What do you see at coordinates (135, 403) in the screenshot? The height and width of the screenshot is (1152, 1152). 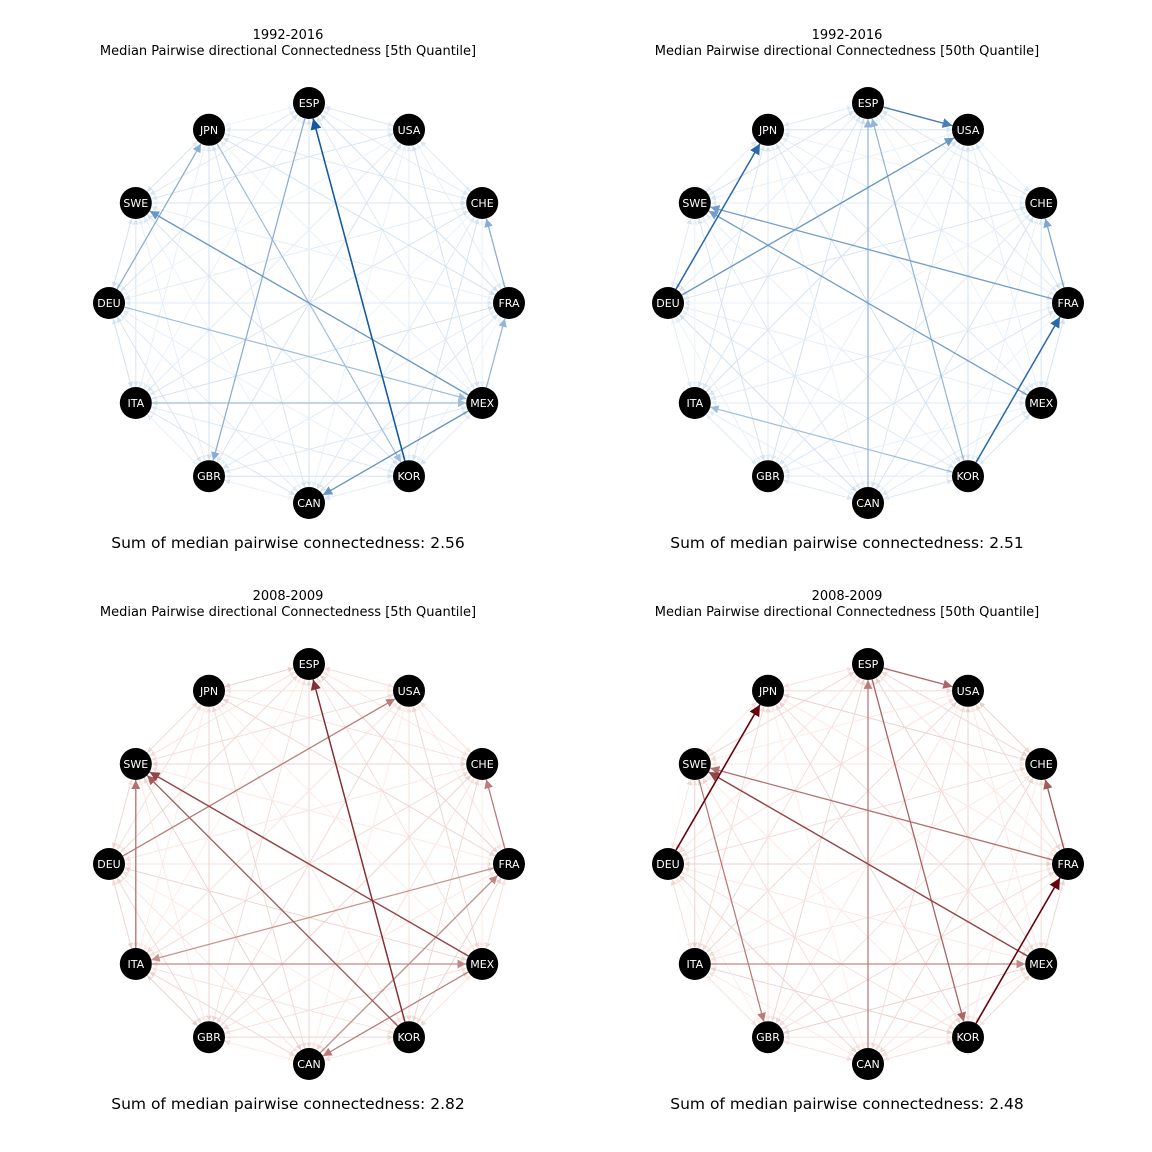 I see `node-ita: ITA` at bounding box center [135, 403].